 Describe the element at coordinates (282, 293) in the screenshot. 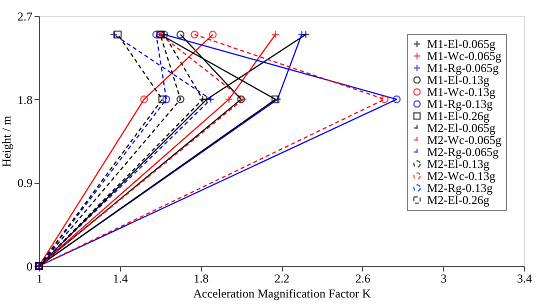

I see `x-axis-title: Acceleration Magnification Factor K` at that location.